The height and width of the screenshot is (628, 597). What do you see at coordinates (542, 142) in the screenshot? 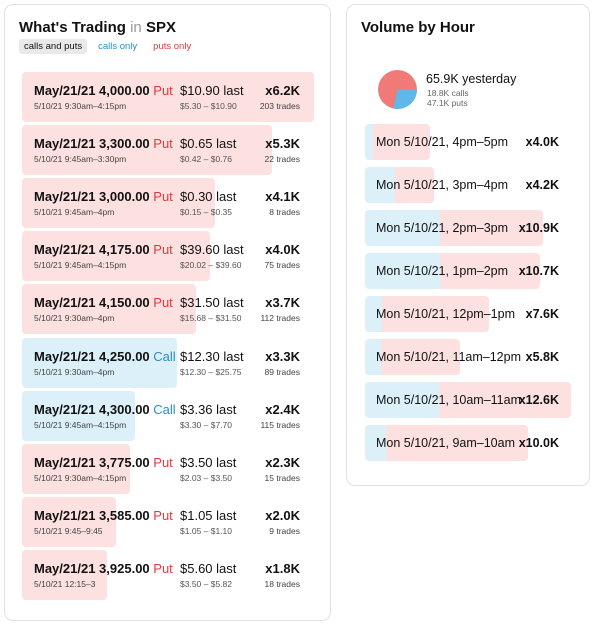
I see `hour-volume-multiplier: x4.0K` at bounding box center [542, 142].